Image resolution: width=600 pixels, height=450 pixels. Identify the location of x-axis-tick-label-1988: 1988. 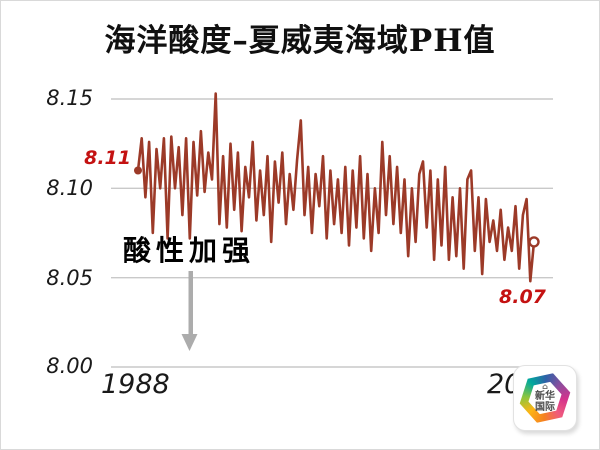
(135, 384).